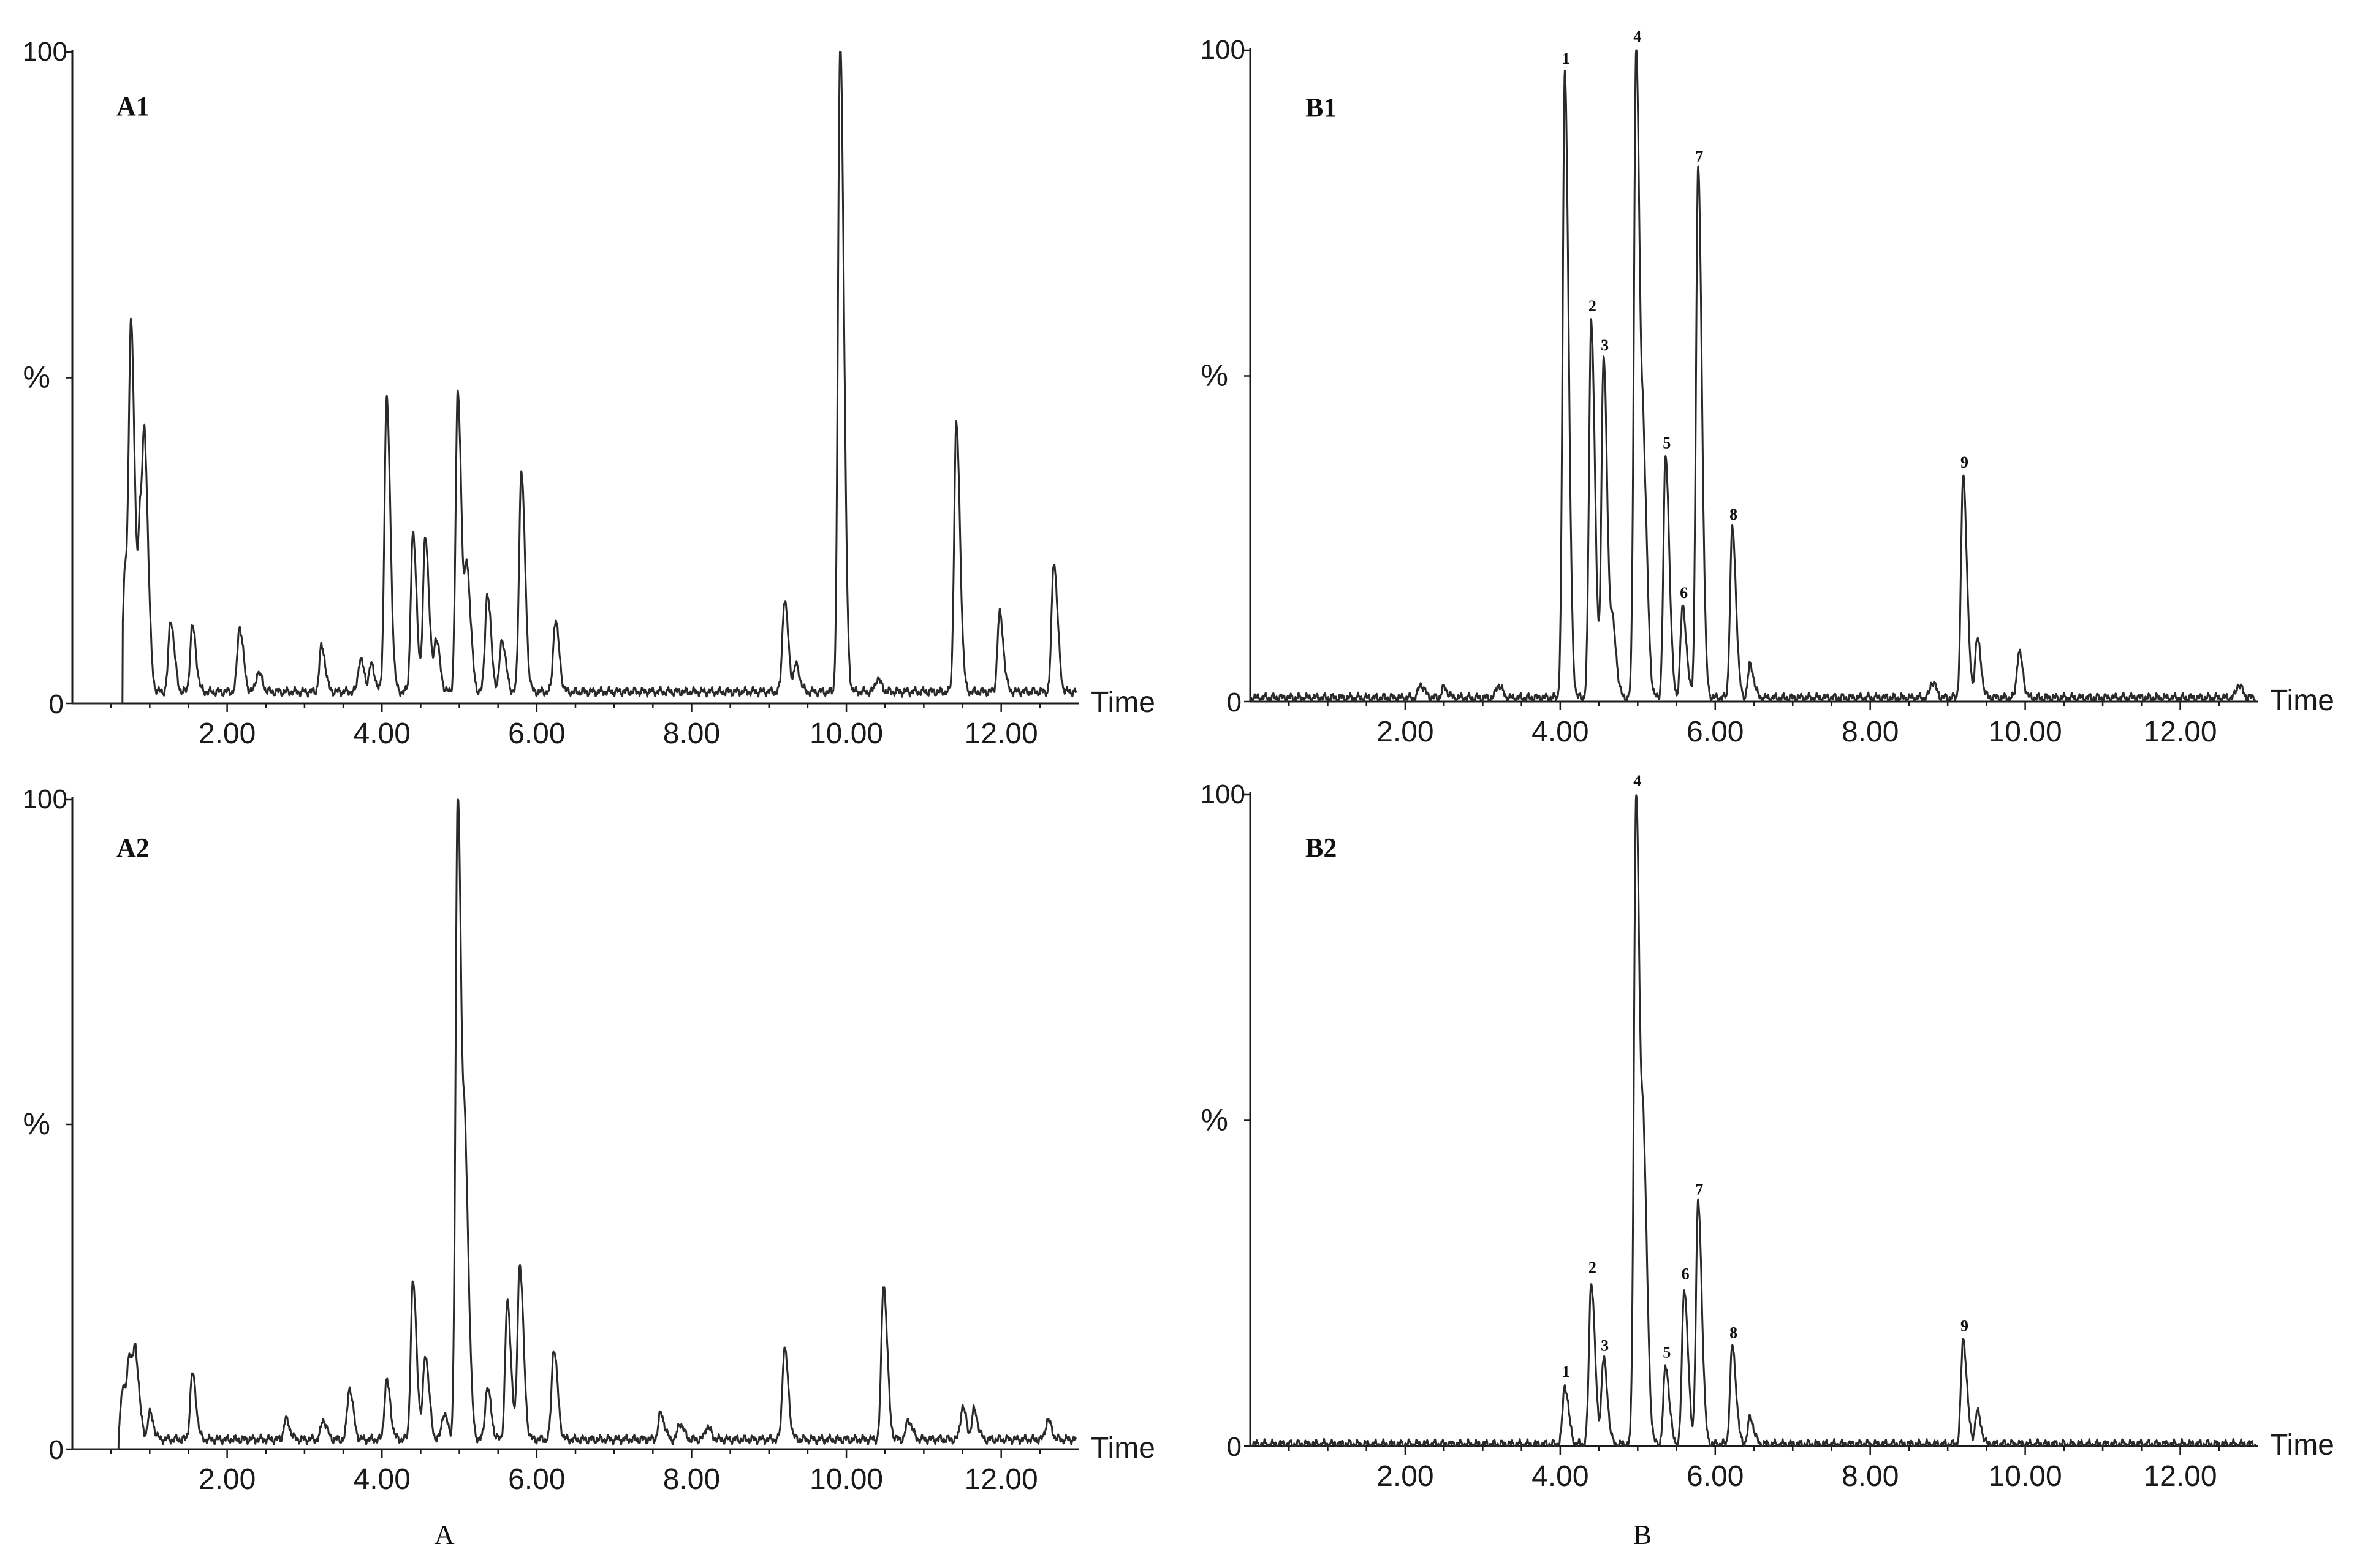 This screenshot has height=1568, width=2357. Describe the element at coordinates (1643, 1534) in the screenshot. I see `group-label-B: B` at that location.